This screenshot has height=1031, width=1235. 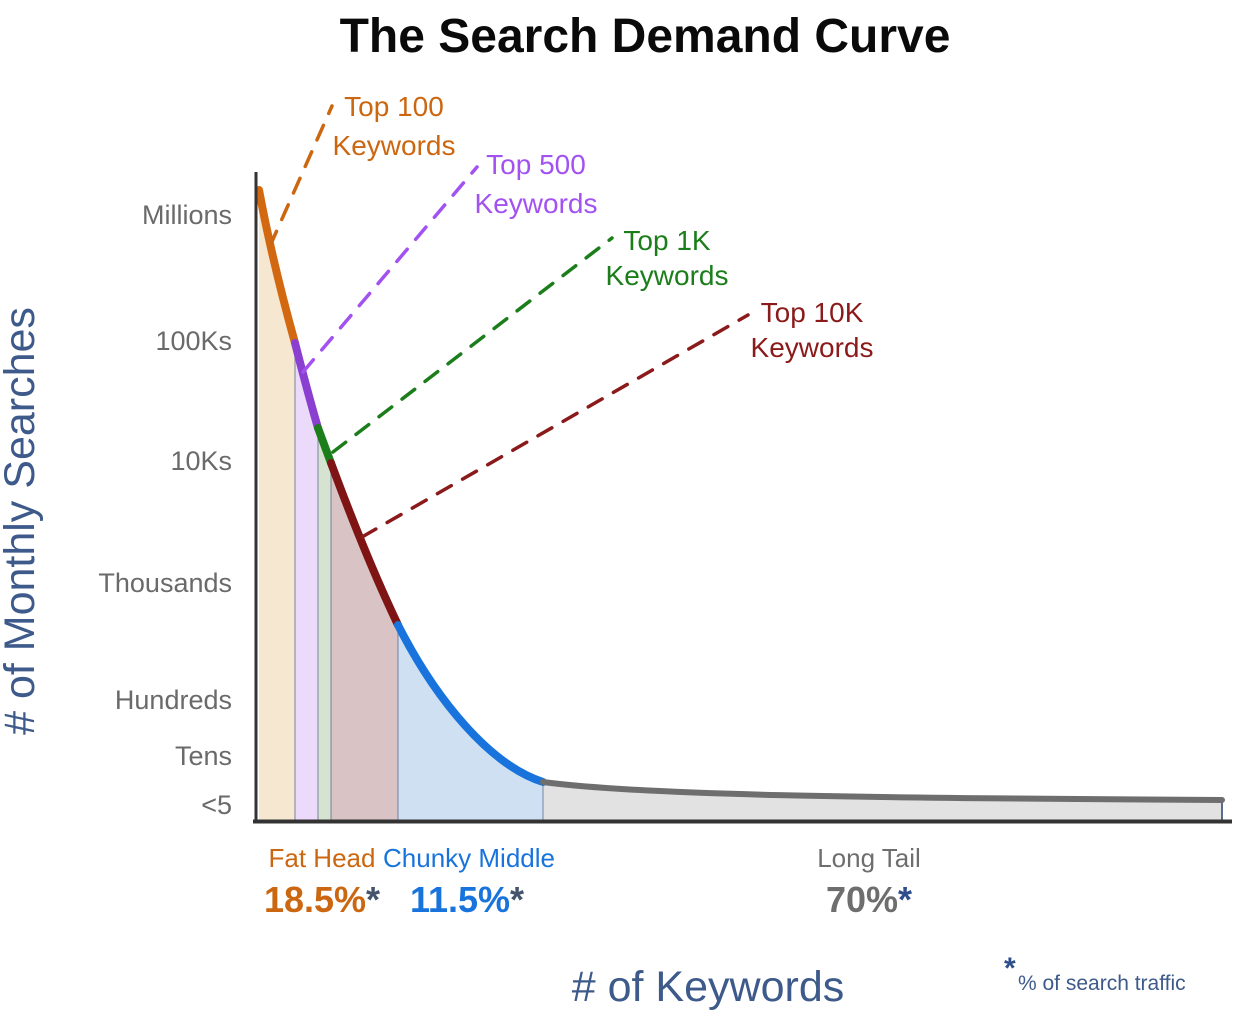 I want to click on long-tail-label: Long Tail, so click(x=869, y=858).